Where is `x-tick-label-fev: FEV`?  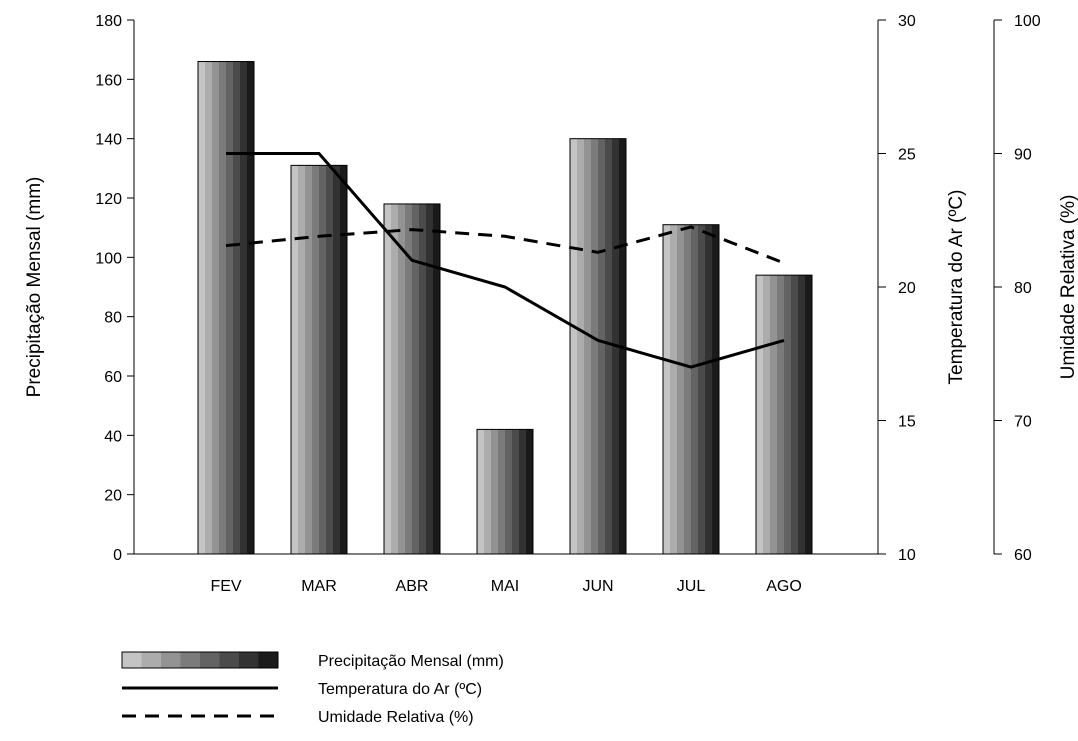 x-tick-label-fev: FEV is located at coordinates (225, 586).